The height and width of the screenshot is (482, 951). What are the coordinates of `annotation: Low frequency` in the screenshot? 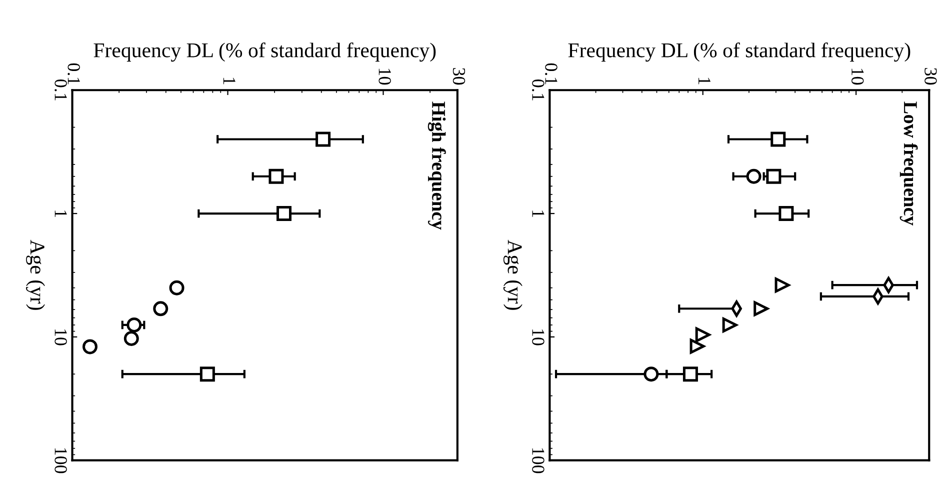 It's located at (909, 164).